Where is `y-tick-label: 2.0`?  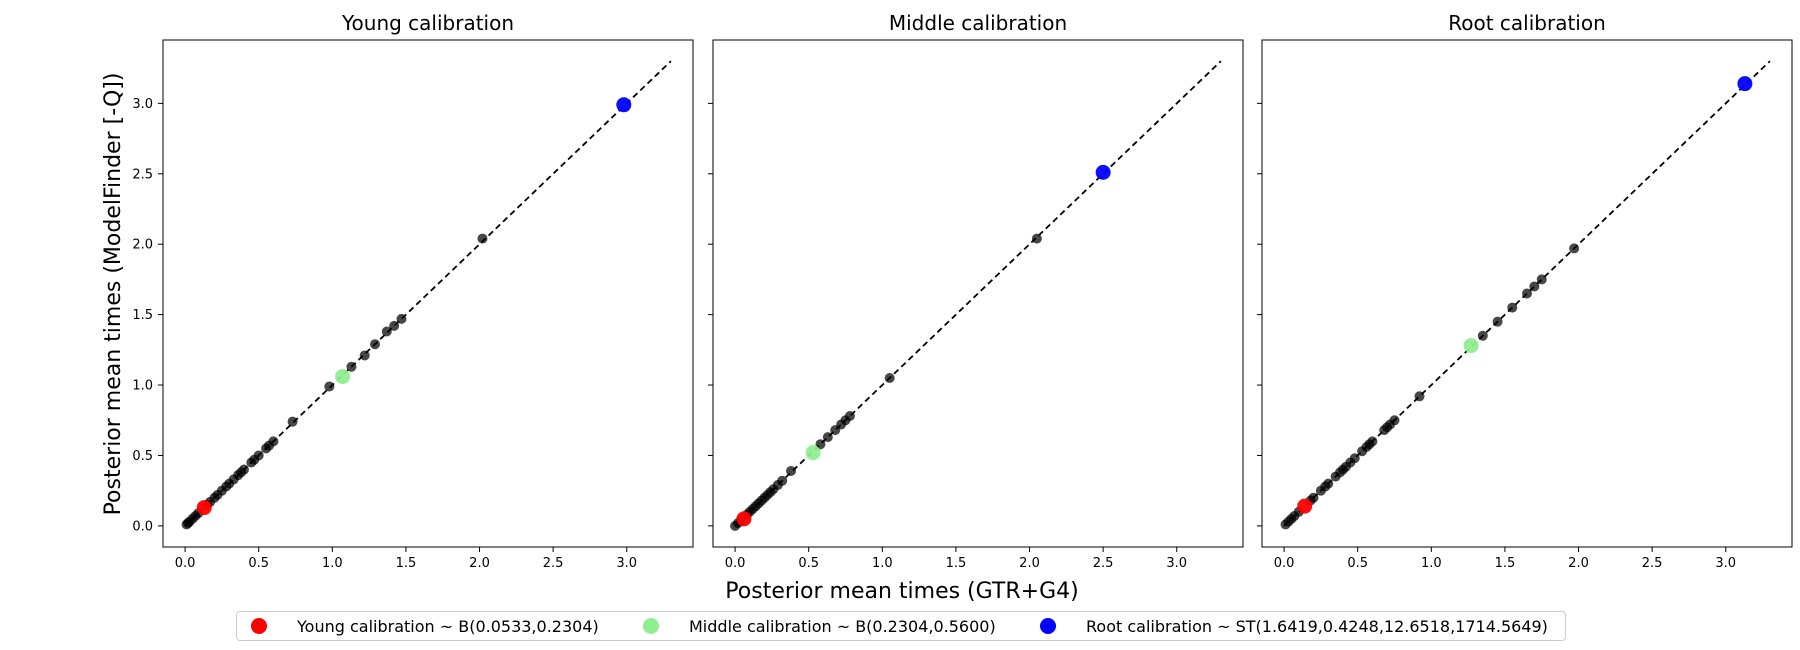
y-tick-label: 2.0 is located at coordinates (142, 245).